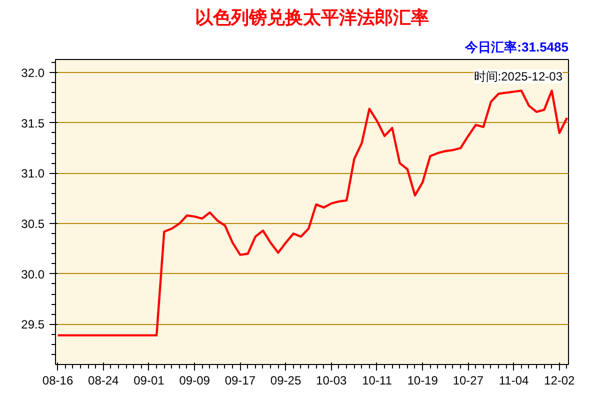  What do you see at coordinates (104, 381) in the screenshot?
I see `x-tick-label: 08-24` at bounding box center [104, 381].